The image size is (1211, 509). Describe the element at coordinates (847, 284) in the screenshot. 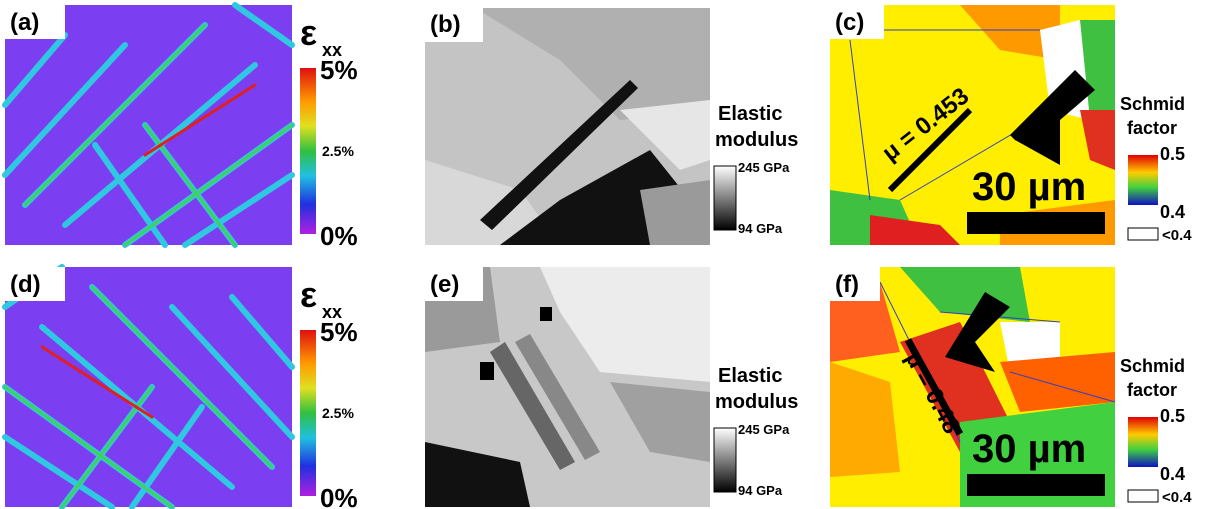

I see `panel-label: (f)` at that location.